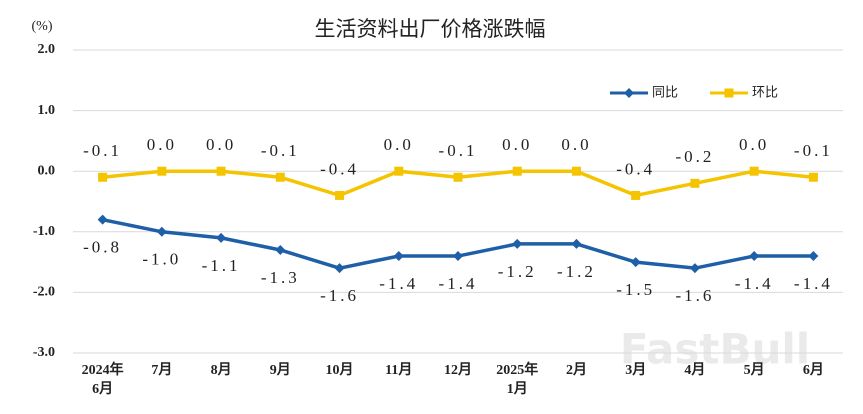  What do you see at coordinates (103, 379) in the screenshot?
I see `x-tick-label: 2024年 6月` at bounding box center [103, 379].